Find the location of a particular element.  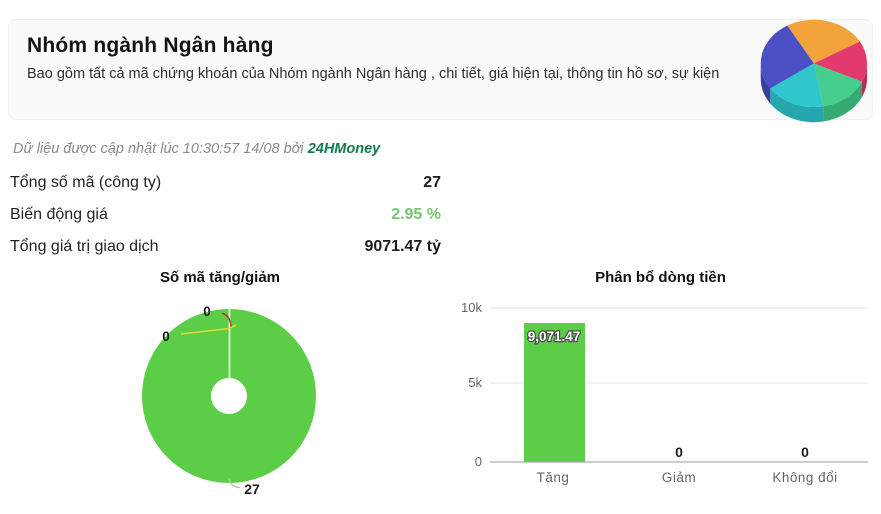

pie-label-tang: 27 is located at coordinates (252, 489).